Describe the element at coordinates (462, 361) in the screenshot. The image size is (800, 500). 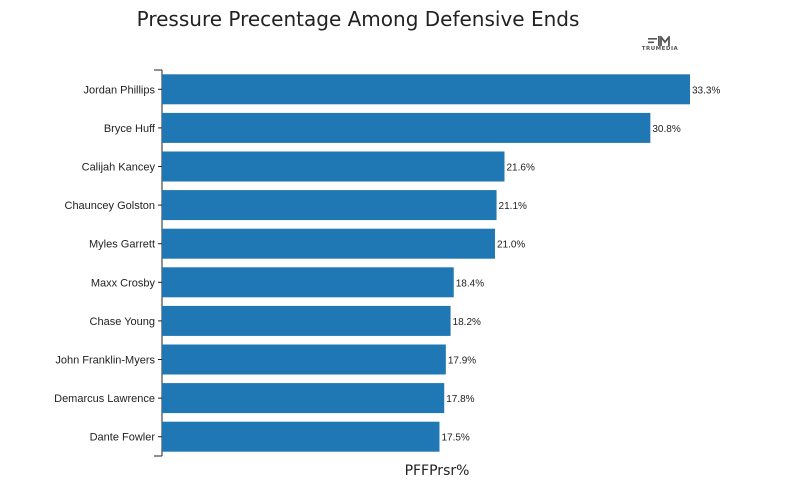
I see `value-label: 17.9%` at that location.